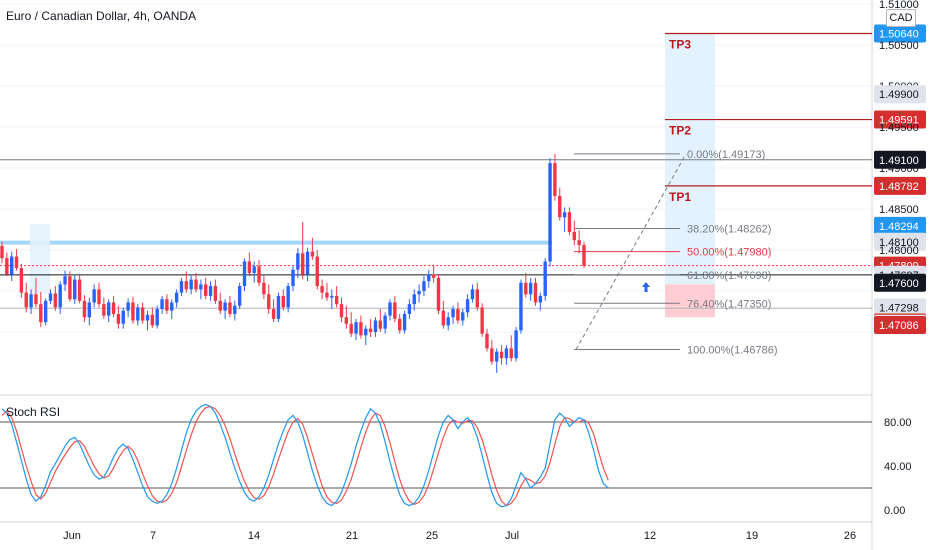 This screenshot has height=550, width=932. I want to click on price-axis-label: 1.48500, so click(899, 210).